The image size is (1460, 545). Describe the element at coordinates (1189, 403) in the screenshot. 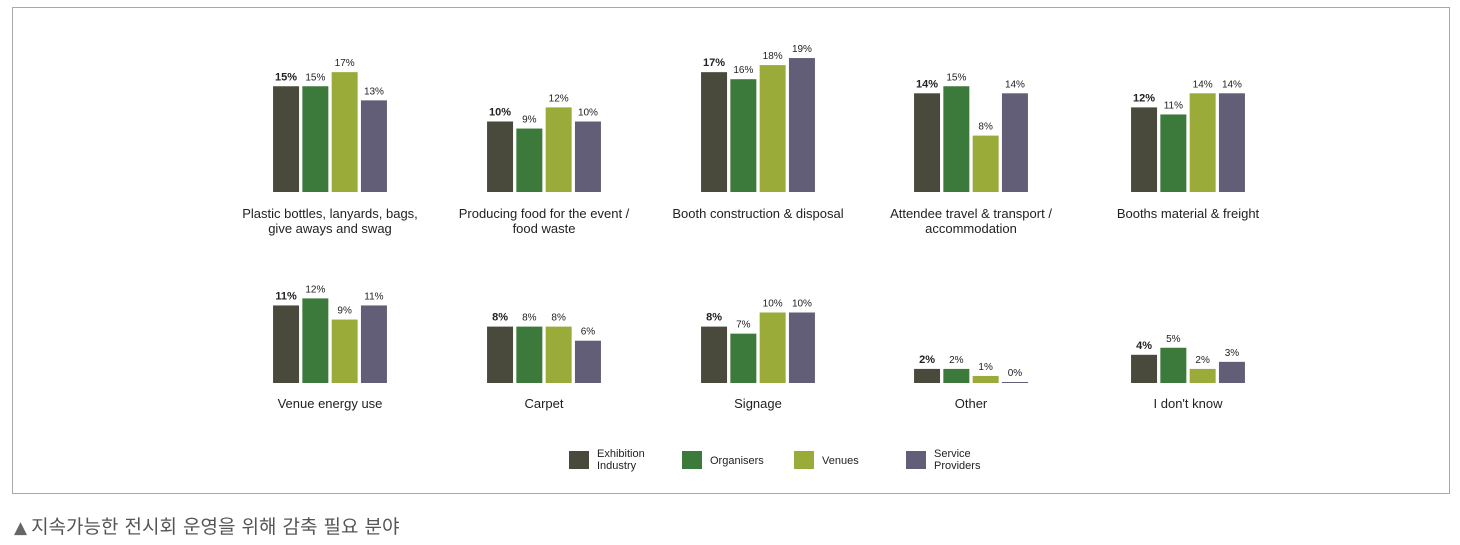

I see `category-label: I don't know` at that location.